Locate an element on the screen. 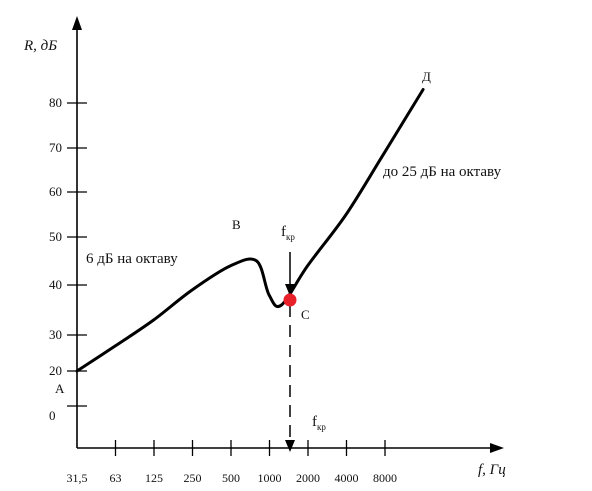 This screenshot has width=592, height=491. x-axis-arrow is located at coordinates (497, 448).